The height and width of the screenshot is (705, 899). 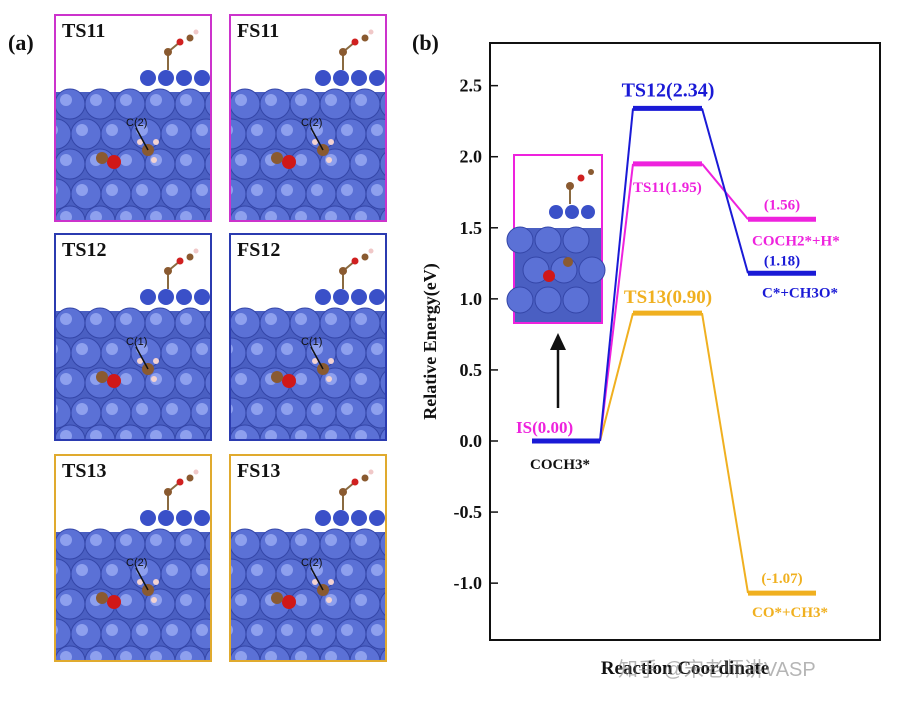 What do you see at coordinates (471, 441) in the screenshot?
I see `y-tick-label: 0.0` at bounding box center [471, 441].